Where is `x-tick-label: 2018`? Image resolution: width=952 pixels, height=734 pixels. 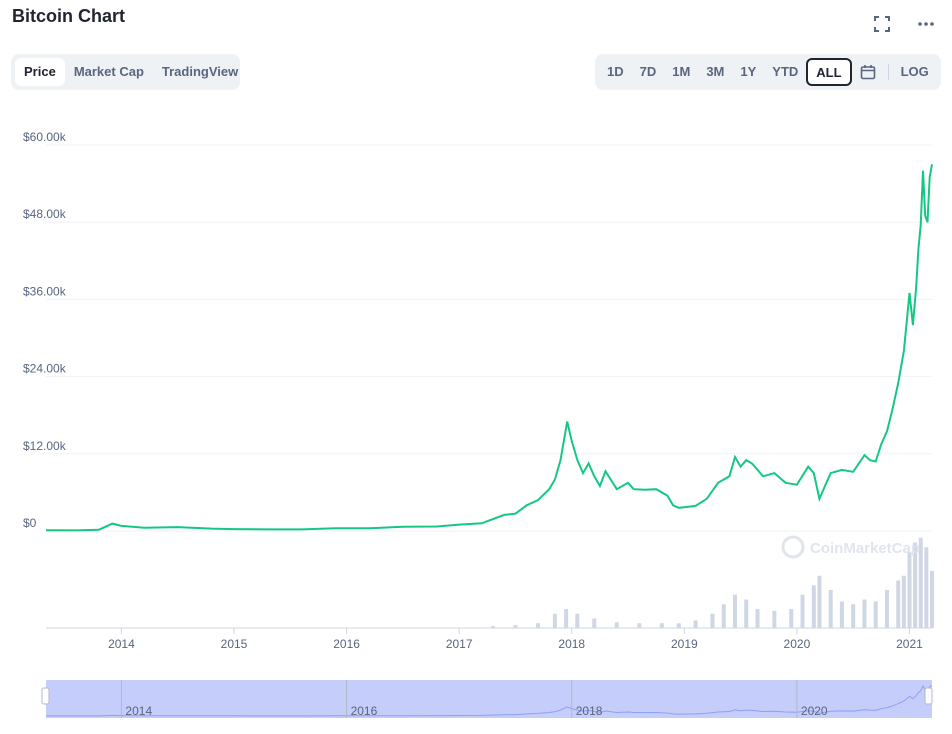
x-tick-label: 2018 is located at coordinates (571, 644).